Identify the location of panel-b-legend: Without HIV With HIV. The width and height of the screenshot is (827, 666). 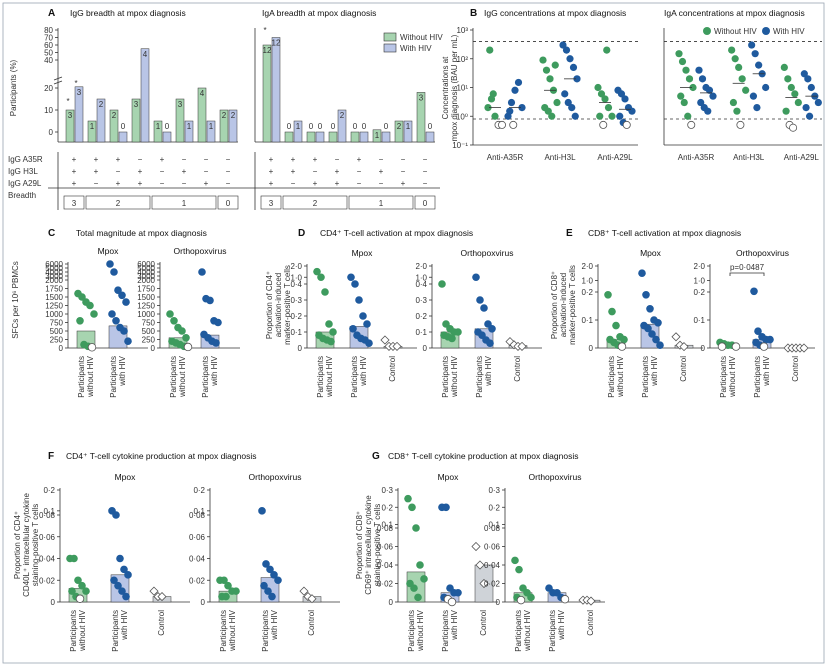
(754, 31).